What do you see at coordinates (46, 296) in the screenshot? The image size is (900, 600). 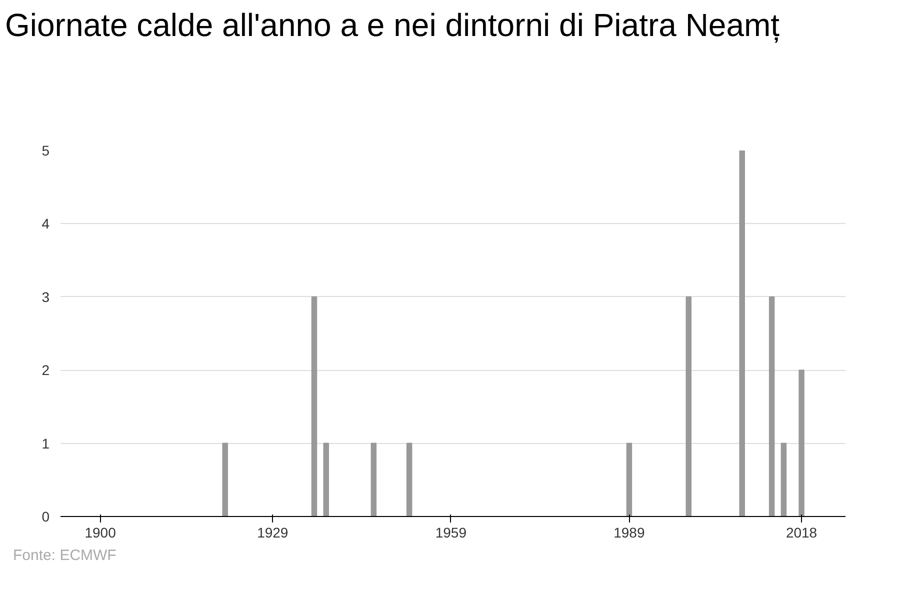 I see `y-tick-label: 3` at bounding box center [46, 296].